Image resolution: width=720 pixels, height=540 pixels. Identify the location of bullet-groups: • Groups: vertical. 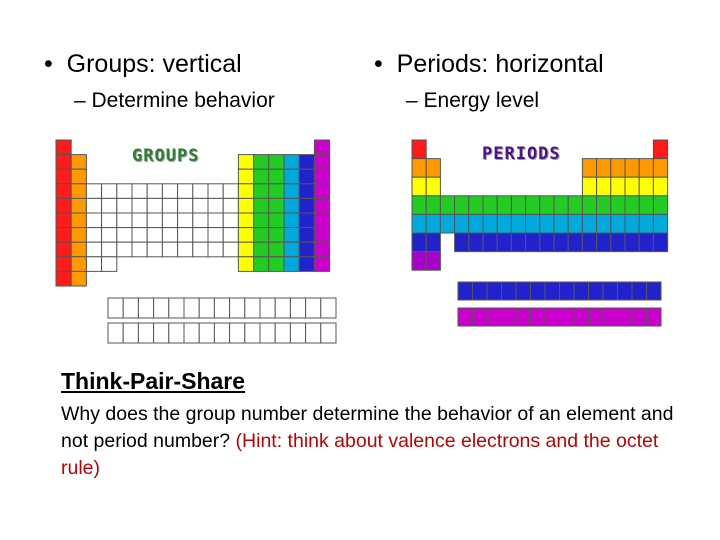
(143, 64).